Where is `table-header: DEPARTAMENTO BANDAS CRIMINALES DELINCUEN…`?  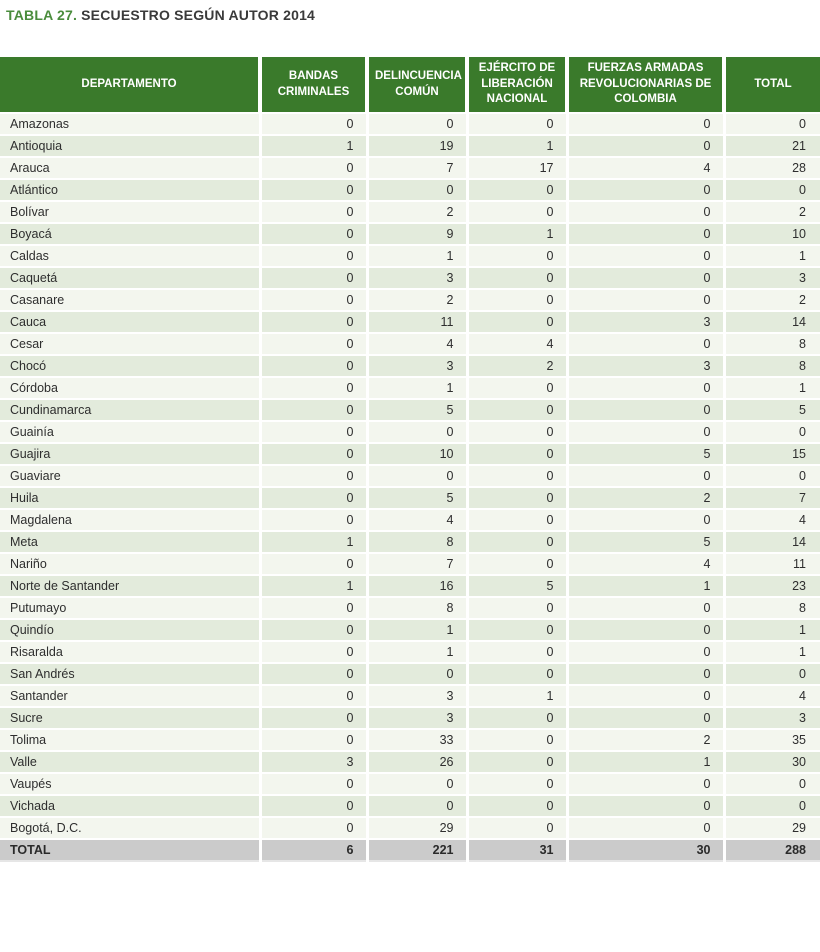 table-header: DEPARTAMENTO BANDAS CRIMINALES DELINCUEN… is located at coordinates (410, 85).